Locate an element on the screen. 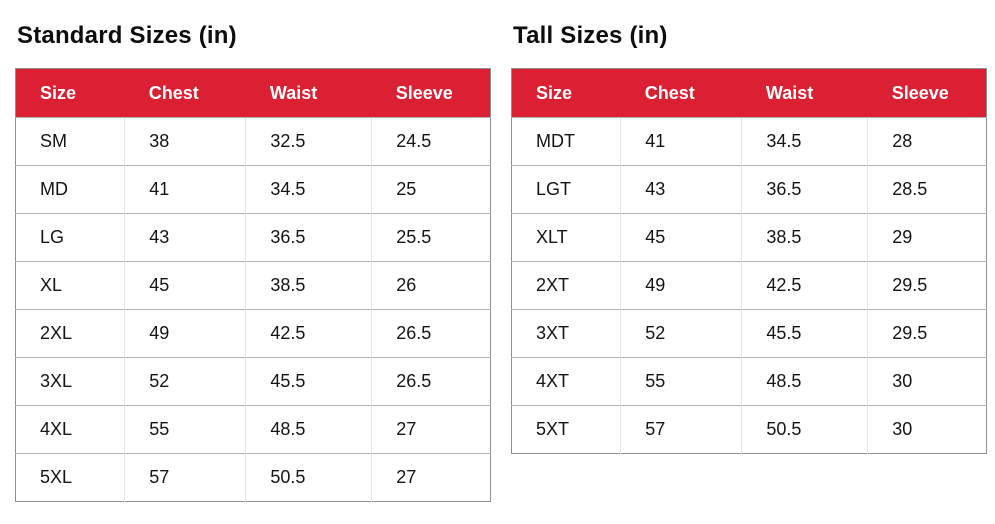  measurement-cell: 32.5 is located at coordinates (308, 141).